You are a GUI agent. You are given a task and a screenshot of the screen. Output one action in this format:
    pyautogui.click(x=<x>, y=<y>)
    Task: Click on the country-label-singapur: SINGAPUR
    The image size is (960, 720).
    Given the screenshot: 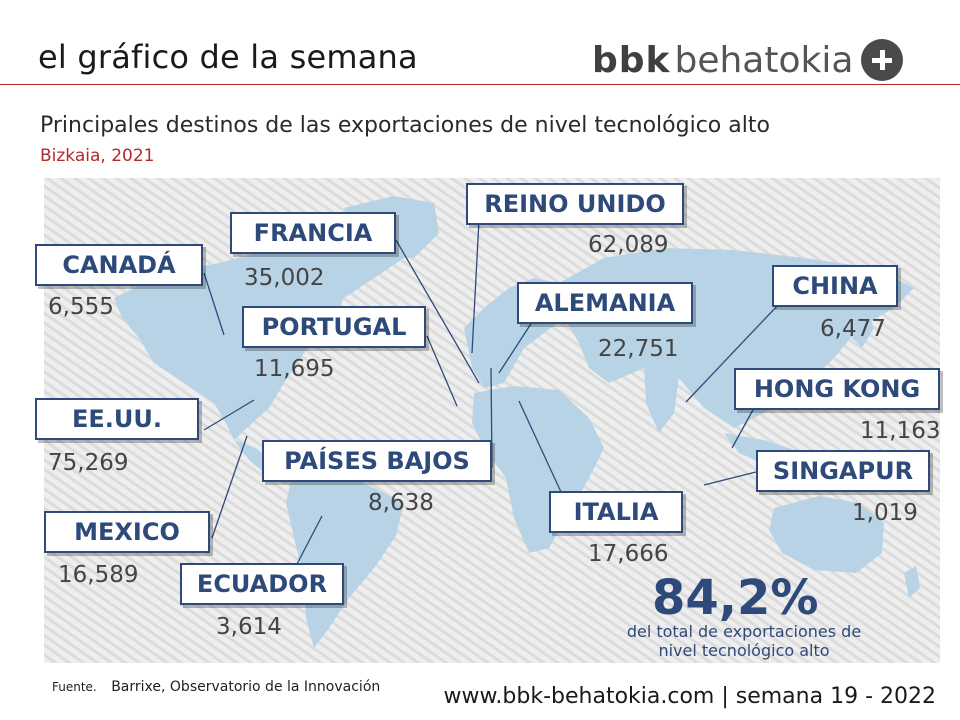 What is the action you would take?
    pyautogui.click(x=843, y=471)
    